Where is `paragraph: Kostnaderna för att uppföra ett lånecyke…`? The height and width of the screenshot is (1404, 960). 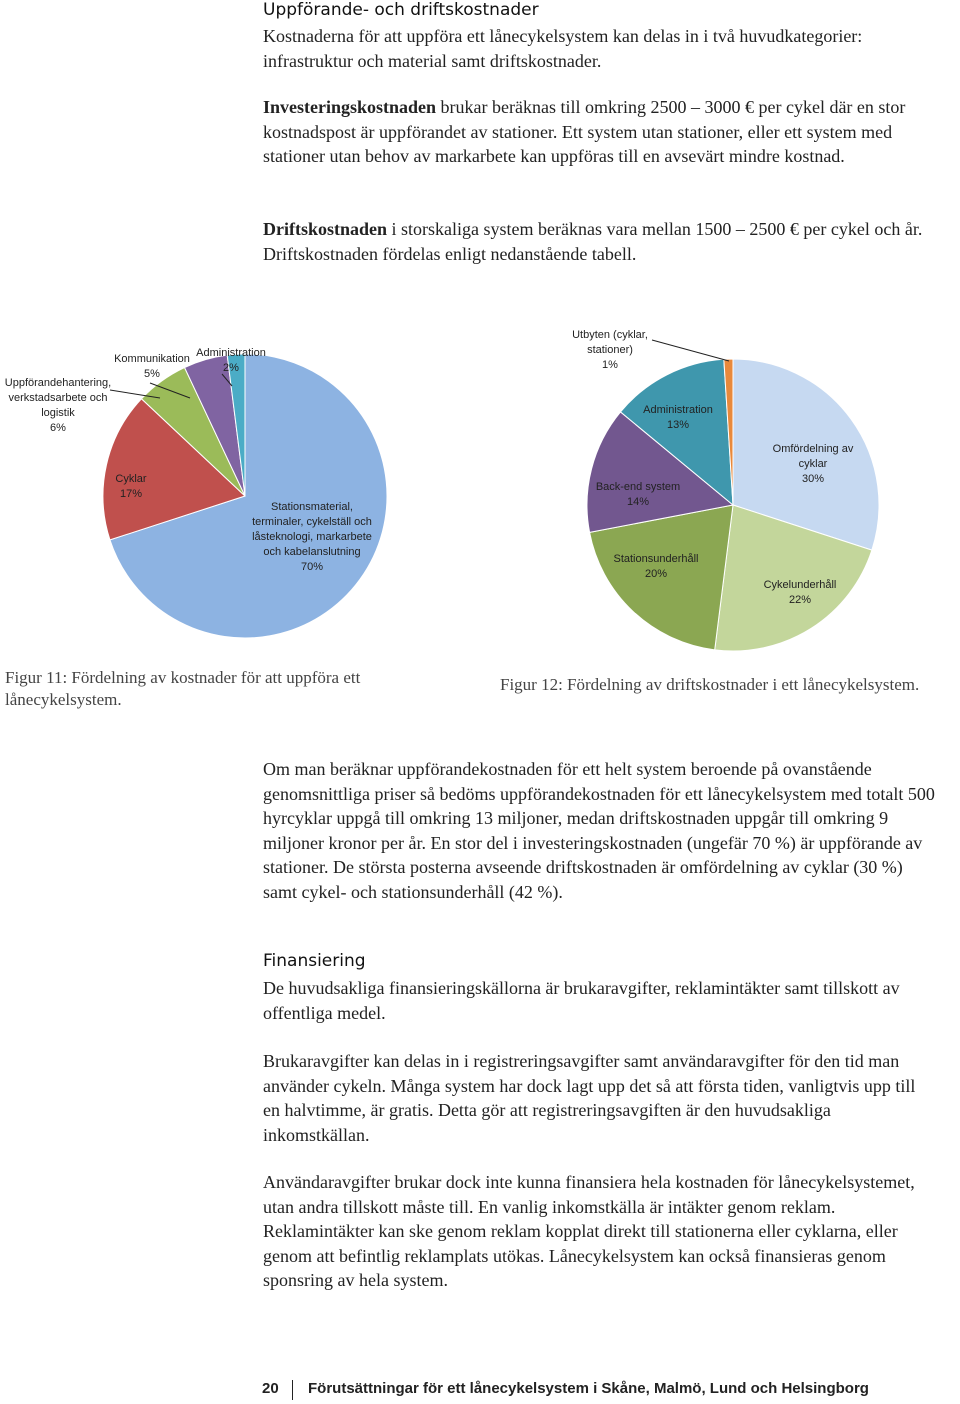 paragraph: Kostnaderna för att uppföra ett lånecyke… is located at coordinates (563, 48).